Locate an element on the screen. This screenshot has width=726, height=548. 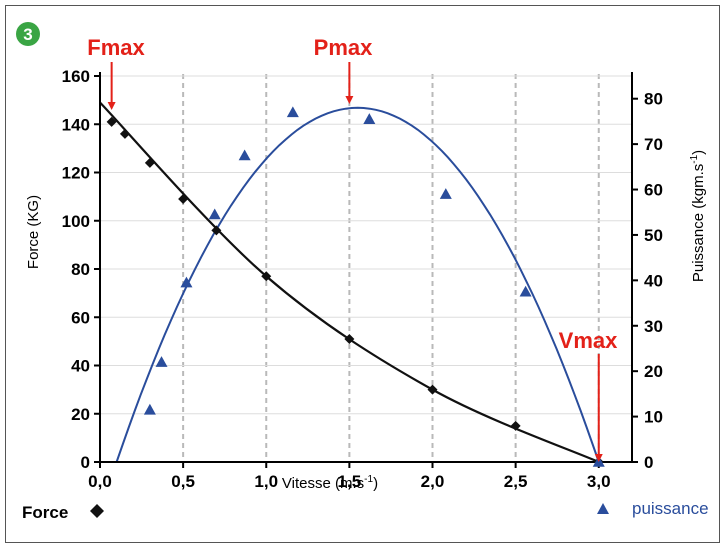
y-left-tick-label: 160 is located at coordinates (76, 76).